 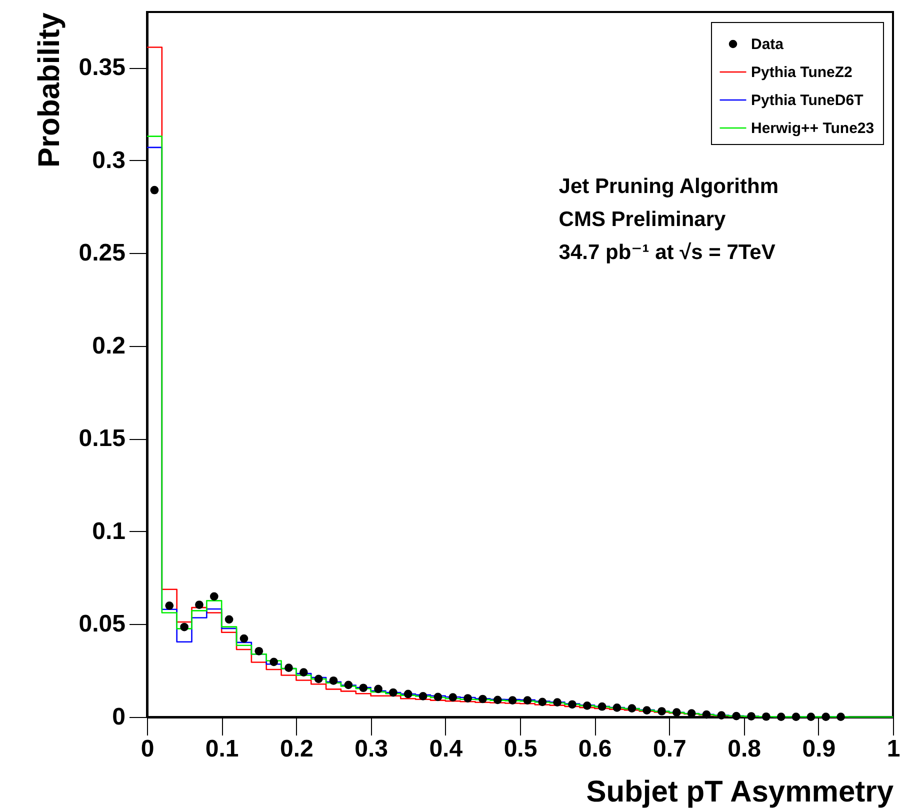 I want to click on x-axis-title: Subjet pT Asymmetry, so click(x=740, y=792).